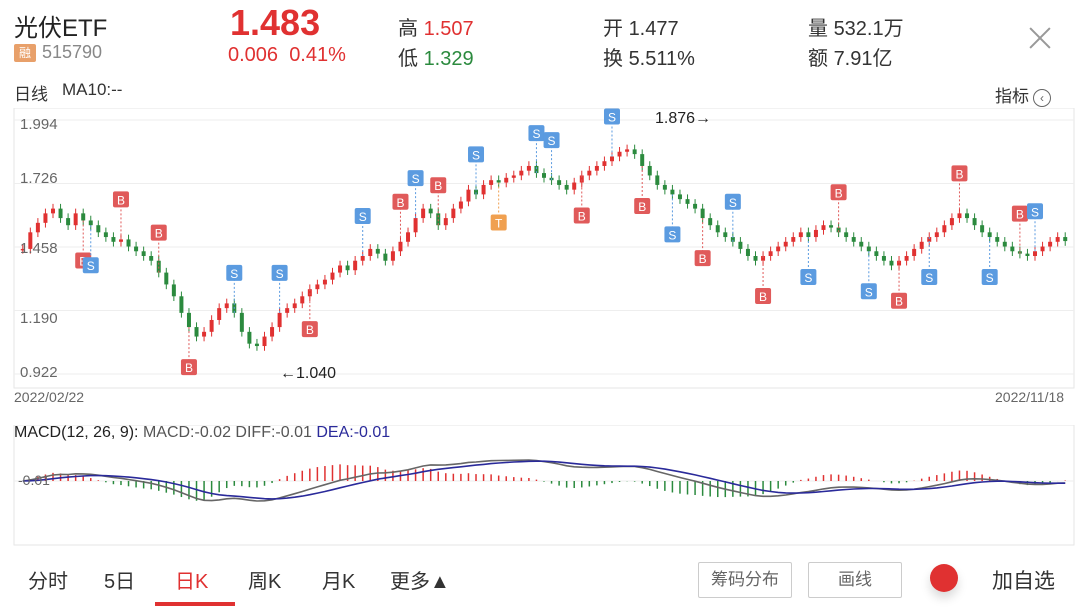  What do you see at coordinates (818, 29) in the screenshot?
I see `volume-label: 量` at bounding box center [818, 29].